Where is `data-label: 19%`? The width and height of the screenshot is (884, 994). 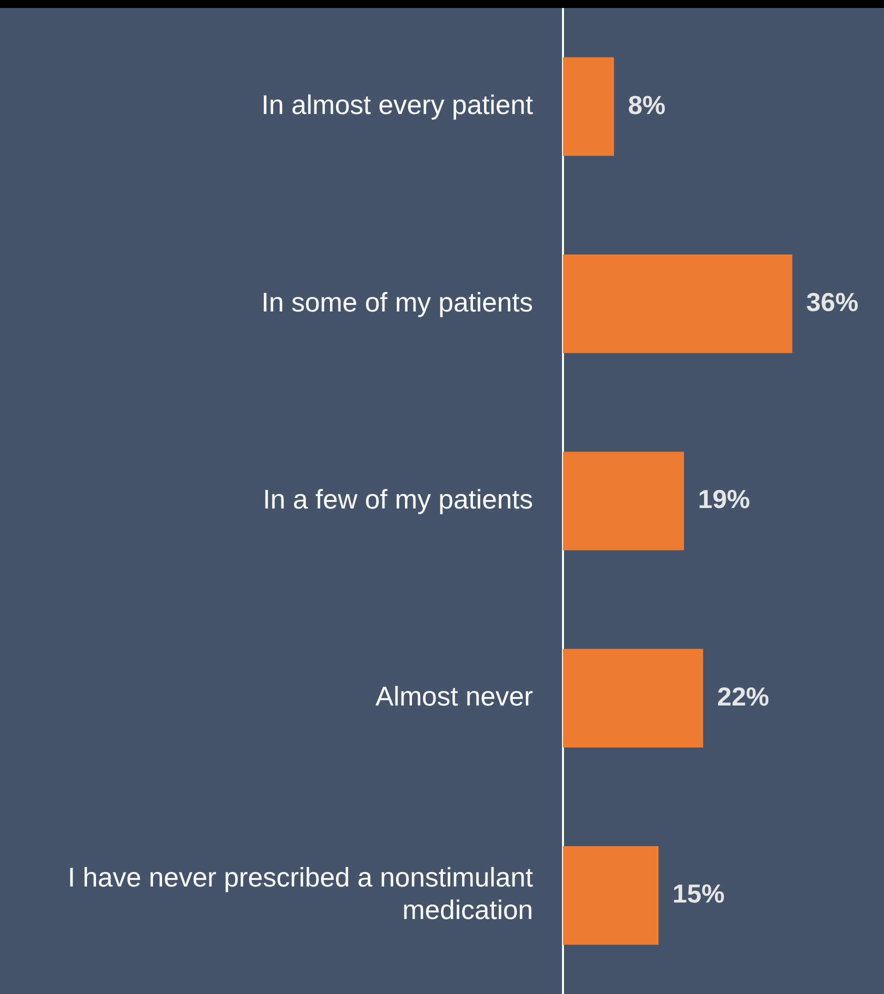
data-label: 19% is located at coordinates (724, 499).